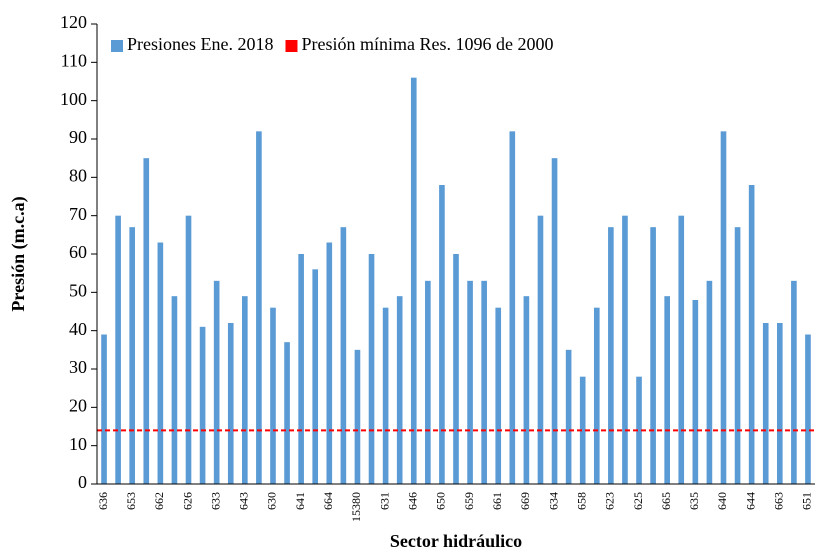 This screenshot has width=816, height=553. I want to click on x-tick-label: 643, so click(244, 501).